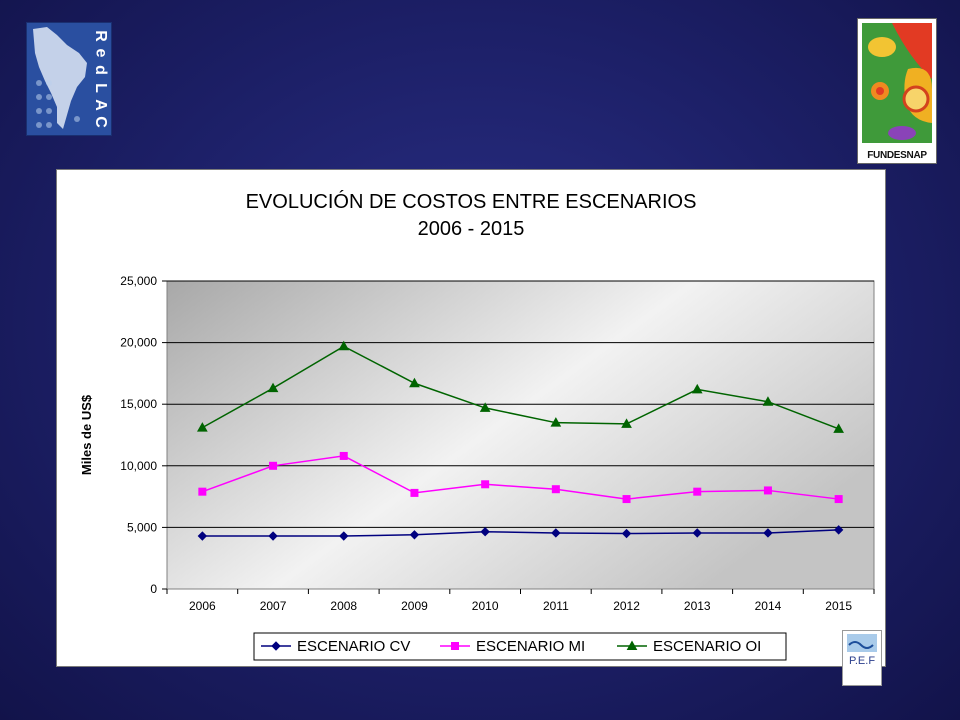 Image resolution: width=960 pixels, height=720 pixels. What do you see at coordinates (100, 105) in the screenshot?
I see `redlac-letter: A` at bounding box center [100, 105].